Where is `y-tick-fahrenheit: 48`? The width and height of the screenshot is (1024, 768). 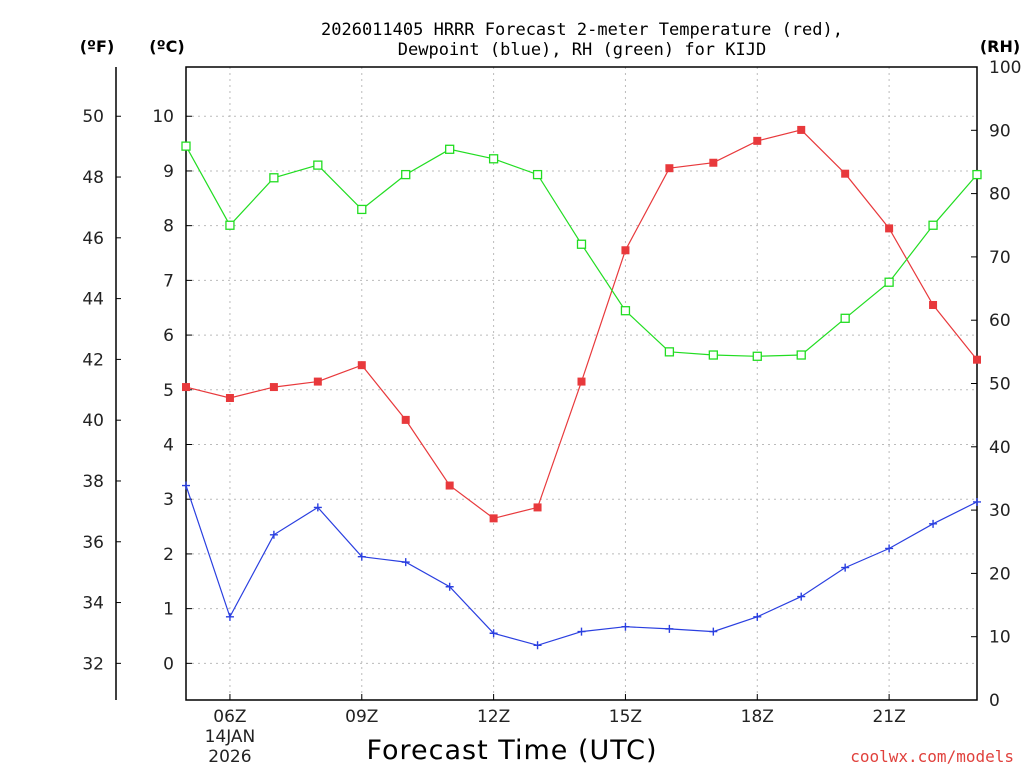
y-tick-fahrenheit: 48 is located at coordinates (93, 178).